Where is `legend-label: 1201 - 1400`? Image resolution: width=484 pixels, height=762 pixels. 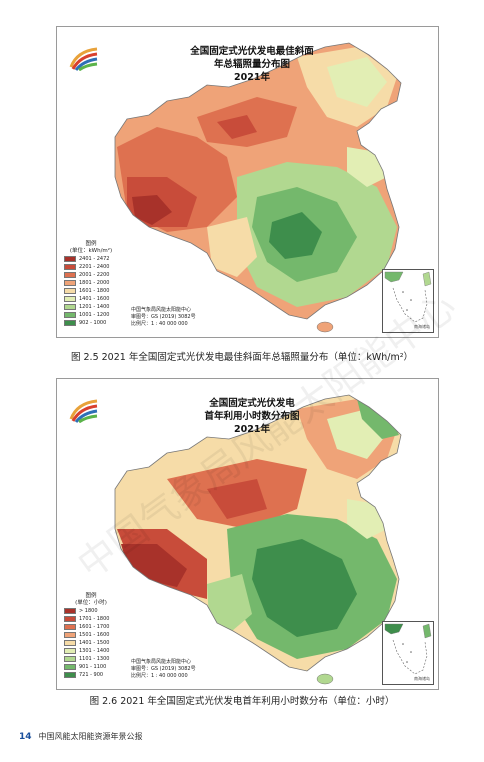 legend-label: 1201 - 1400 is located at coordinates (94, 307).